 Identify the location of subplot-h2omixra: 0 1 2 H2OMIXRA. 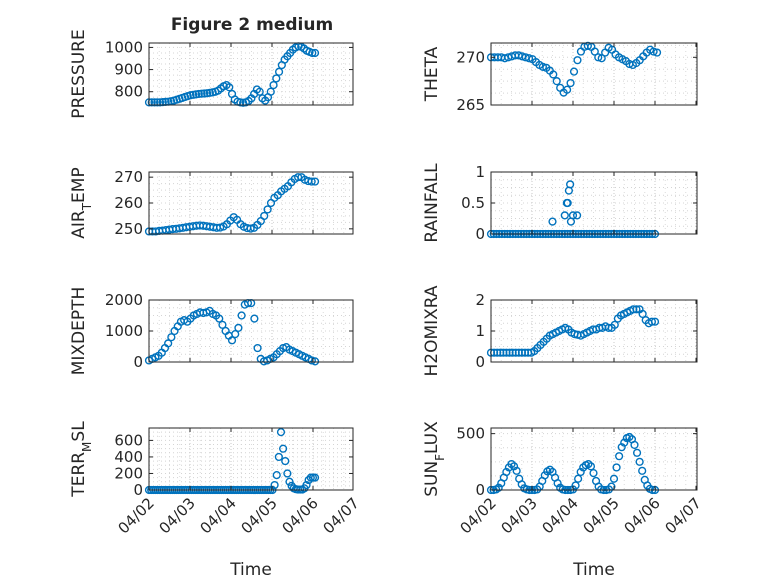
(560, 331).